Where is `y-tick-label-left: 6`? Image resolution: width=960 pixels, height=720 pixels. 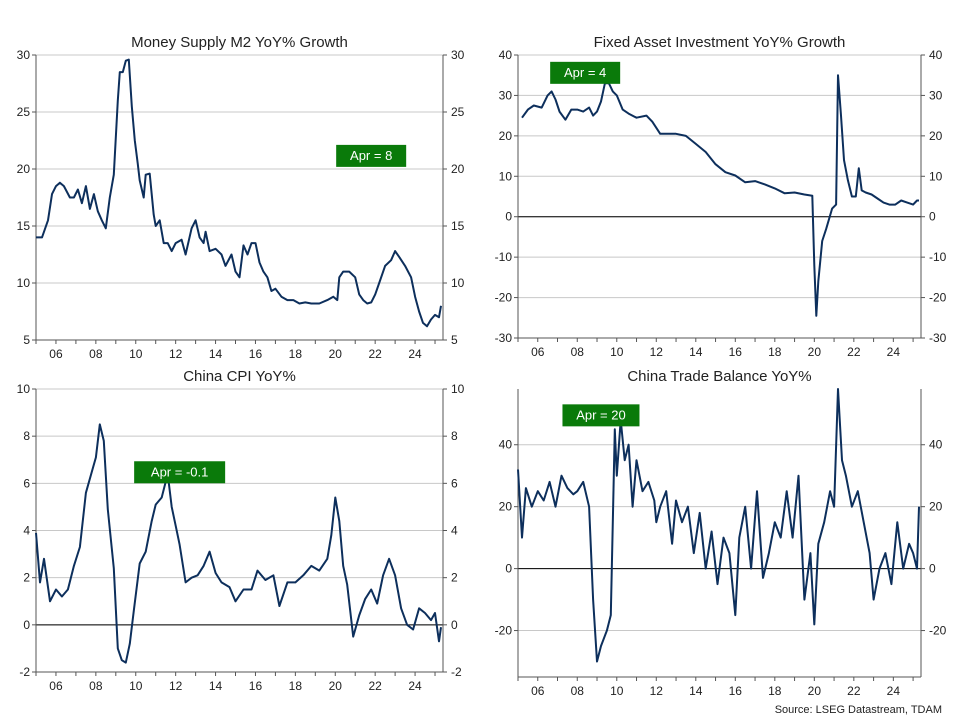
y-tick-label-left: 6 is located at coordinates (26, 483).